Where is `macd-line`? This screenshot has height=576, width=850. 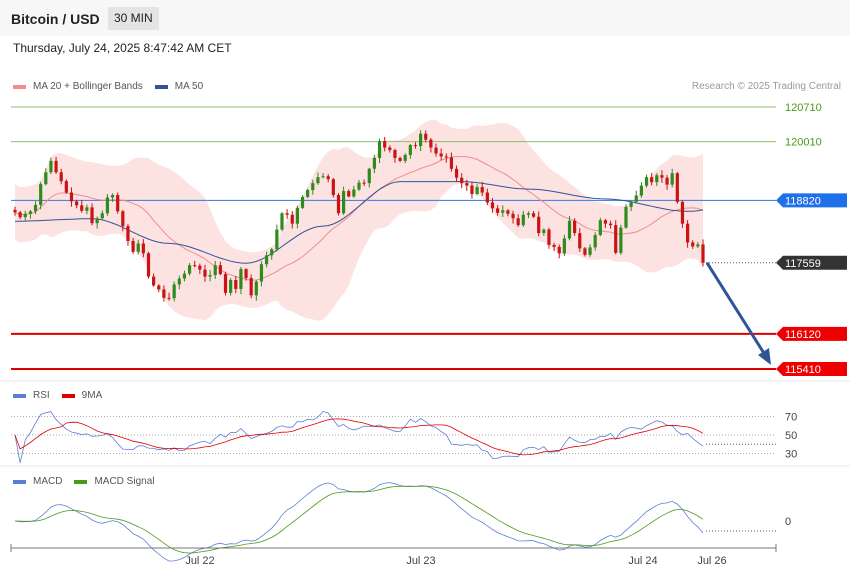 macd-line is located at coordinates (359, 522).